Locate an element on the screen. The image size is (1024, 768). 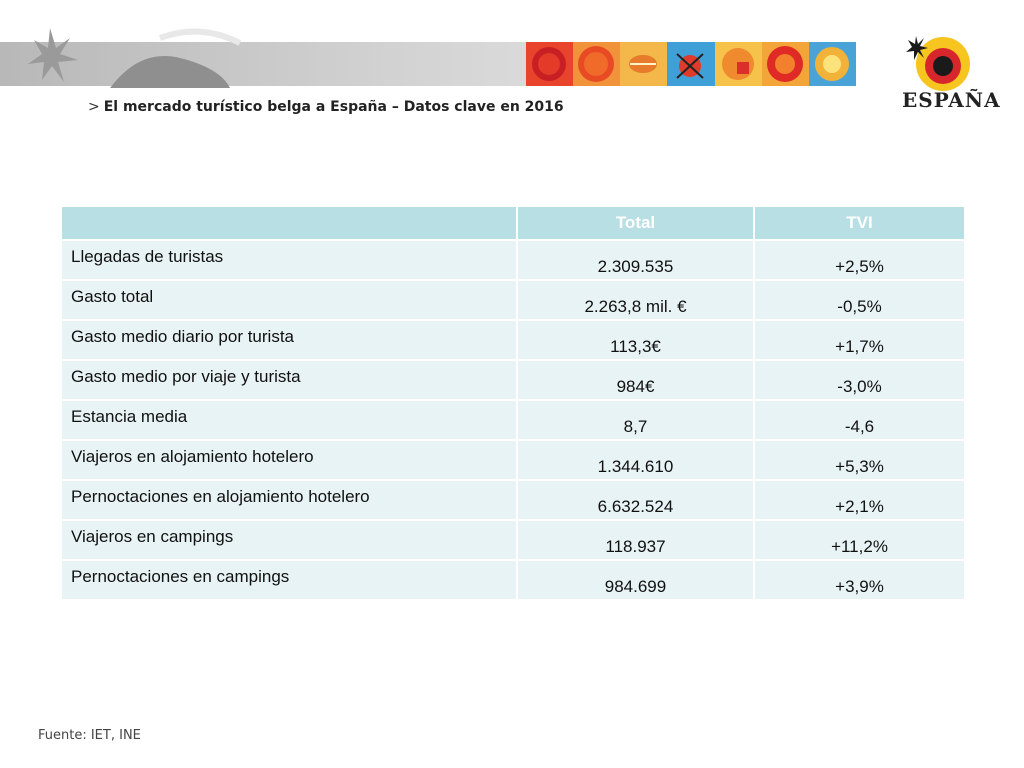
tile-sun-red is located at coordinates (550, 64).